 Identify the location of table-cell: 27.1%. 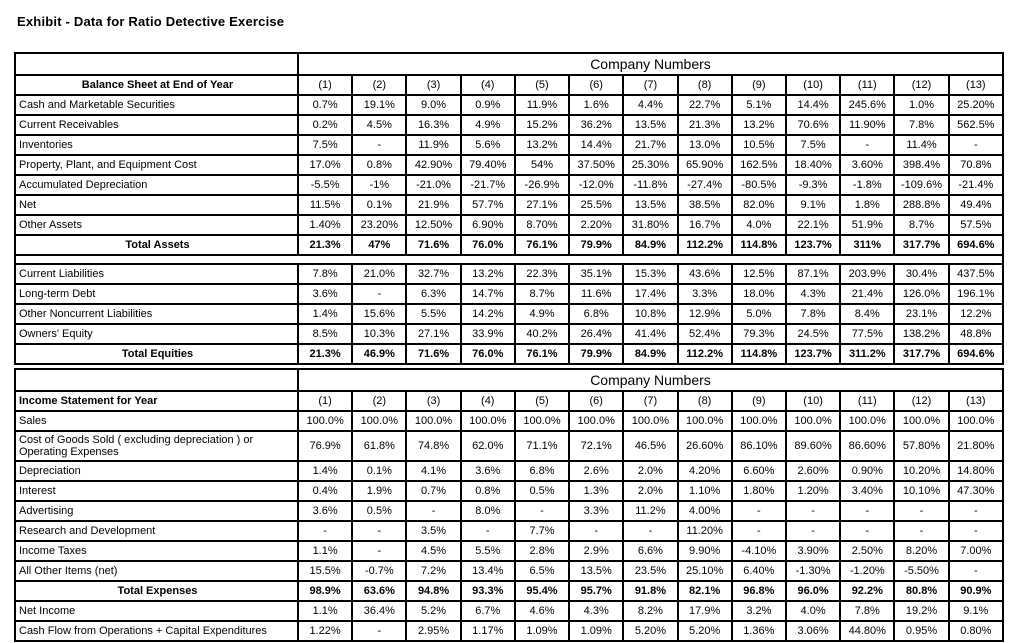
(433, 334).